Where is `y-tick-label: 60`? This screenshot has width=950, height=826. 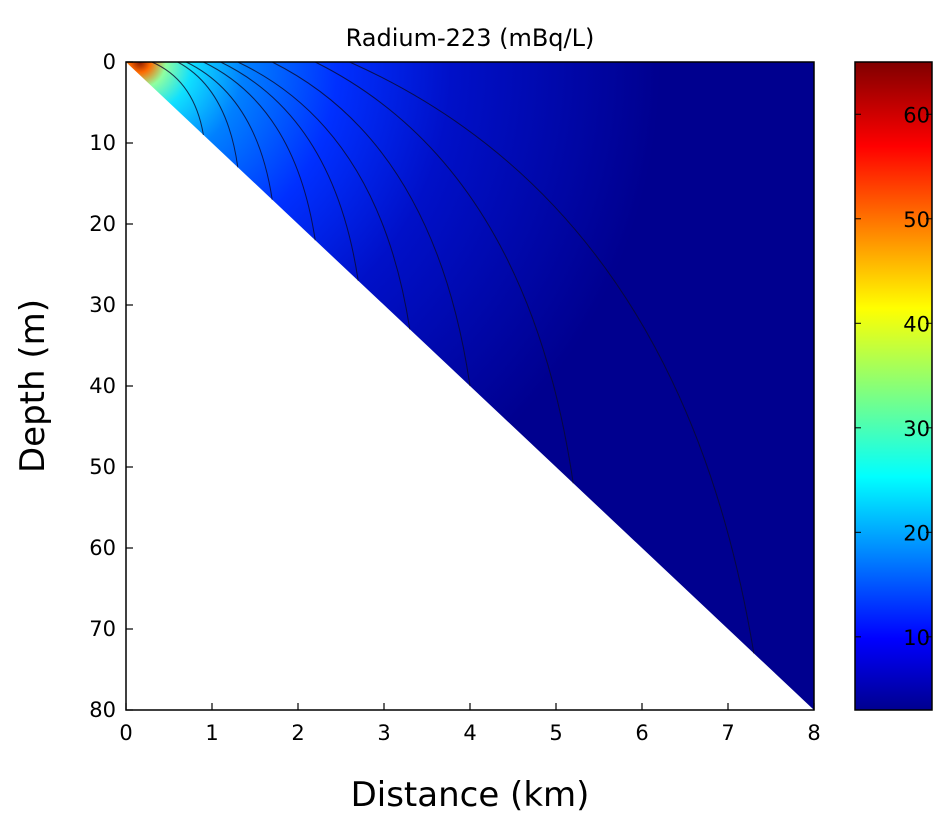
y-tick-label: 60 is located at coordinates (102, 548).